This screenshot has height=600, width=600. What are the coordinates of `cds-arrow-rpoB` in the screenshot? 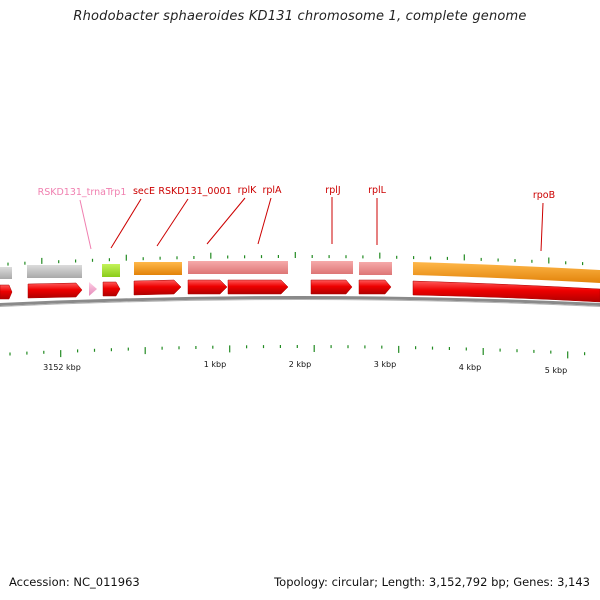 It's located at (506, 291).